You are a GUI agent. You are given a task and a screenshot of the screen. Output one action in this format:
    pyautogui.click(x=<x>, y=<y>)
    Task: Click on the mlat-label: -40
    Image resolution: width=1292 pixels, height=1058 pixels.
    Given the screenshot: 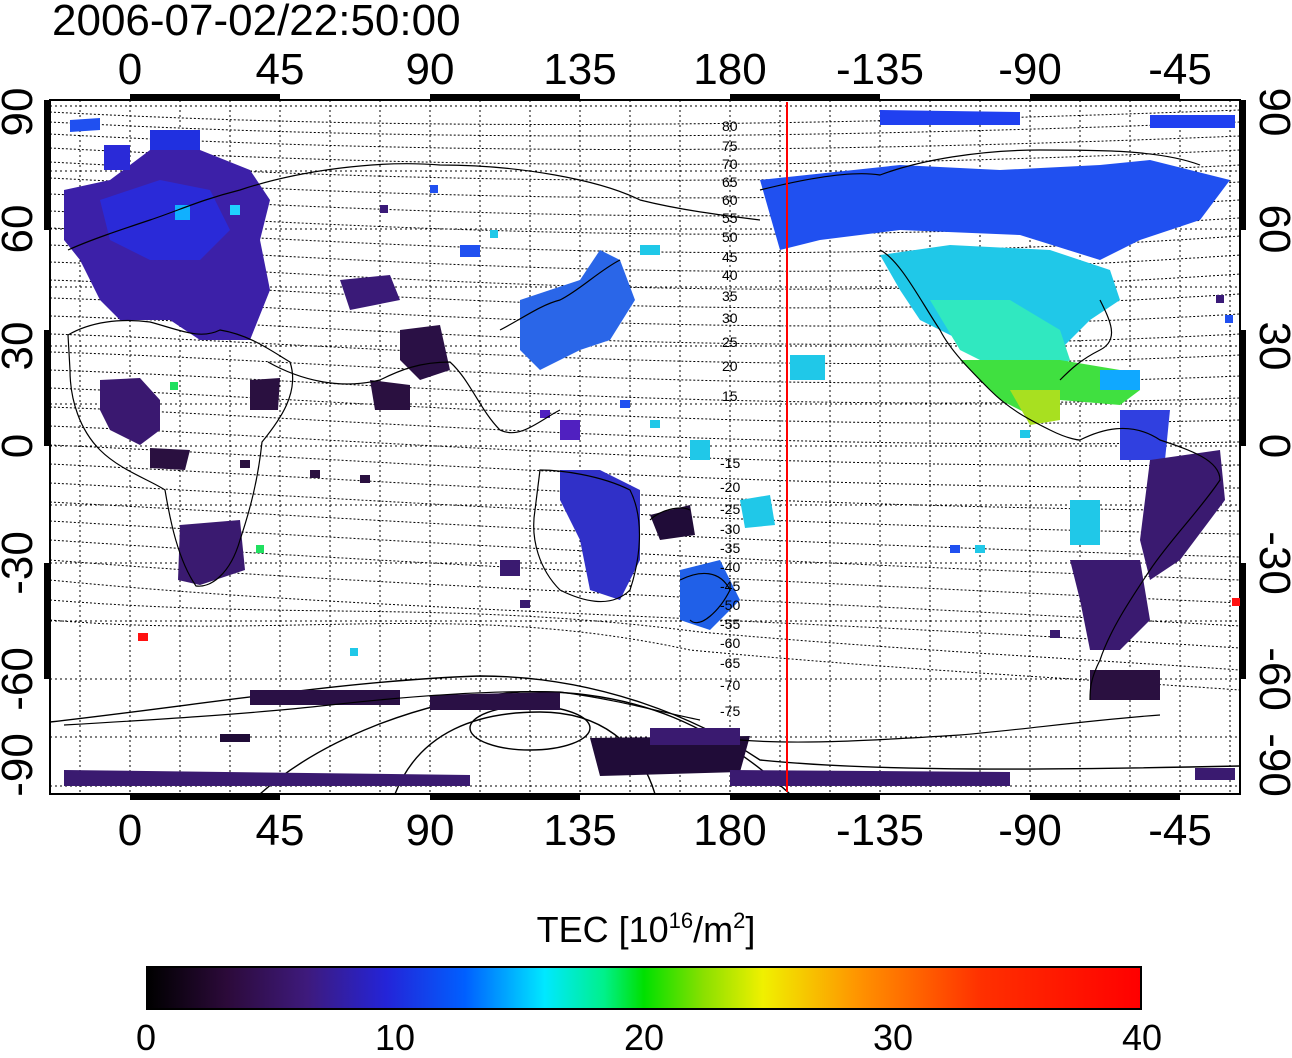 What is the action you would take?
    pyautogui.click(x=730, y=567)
    